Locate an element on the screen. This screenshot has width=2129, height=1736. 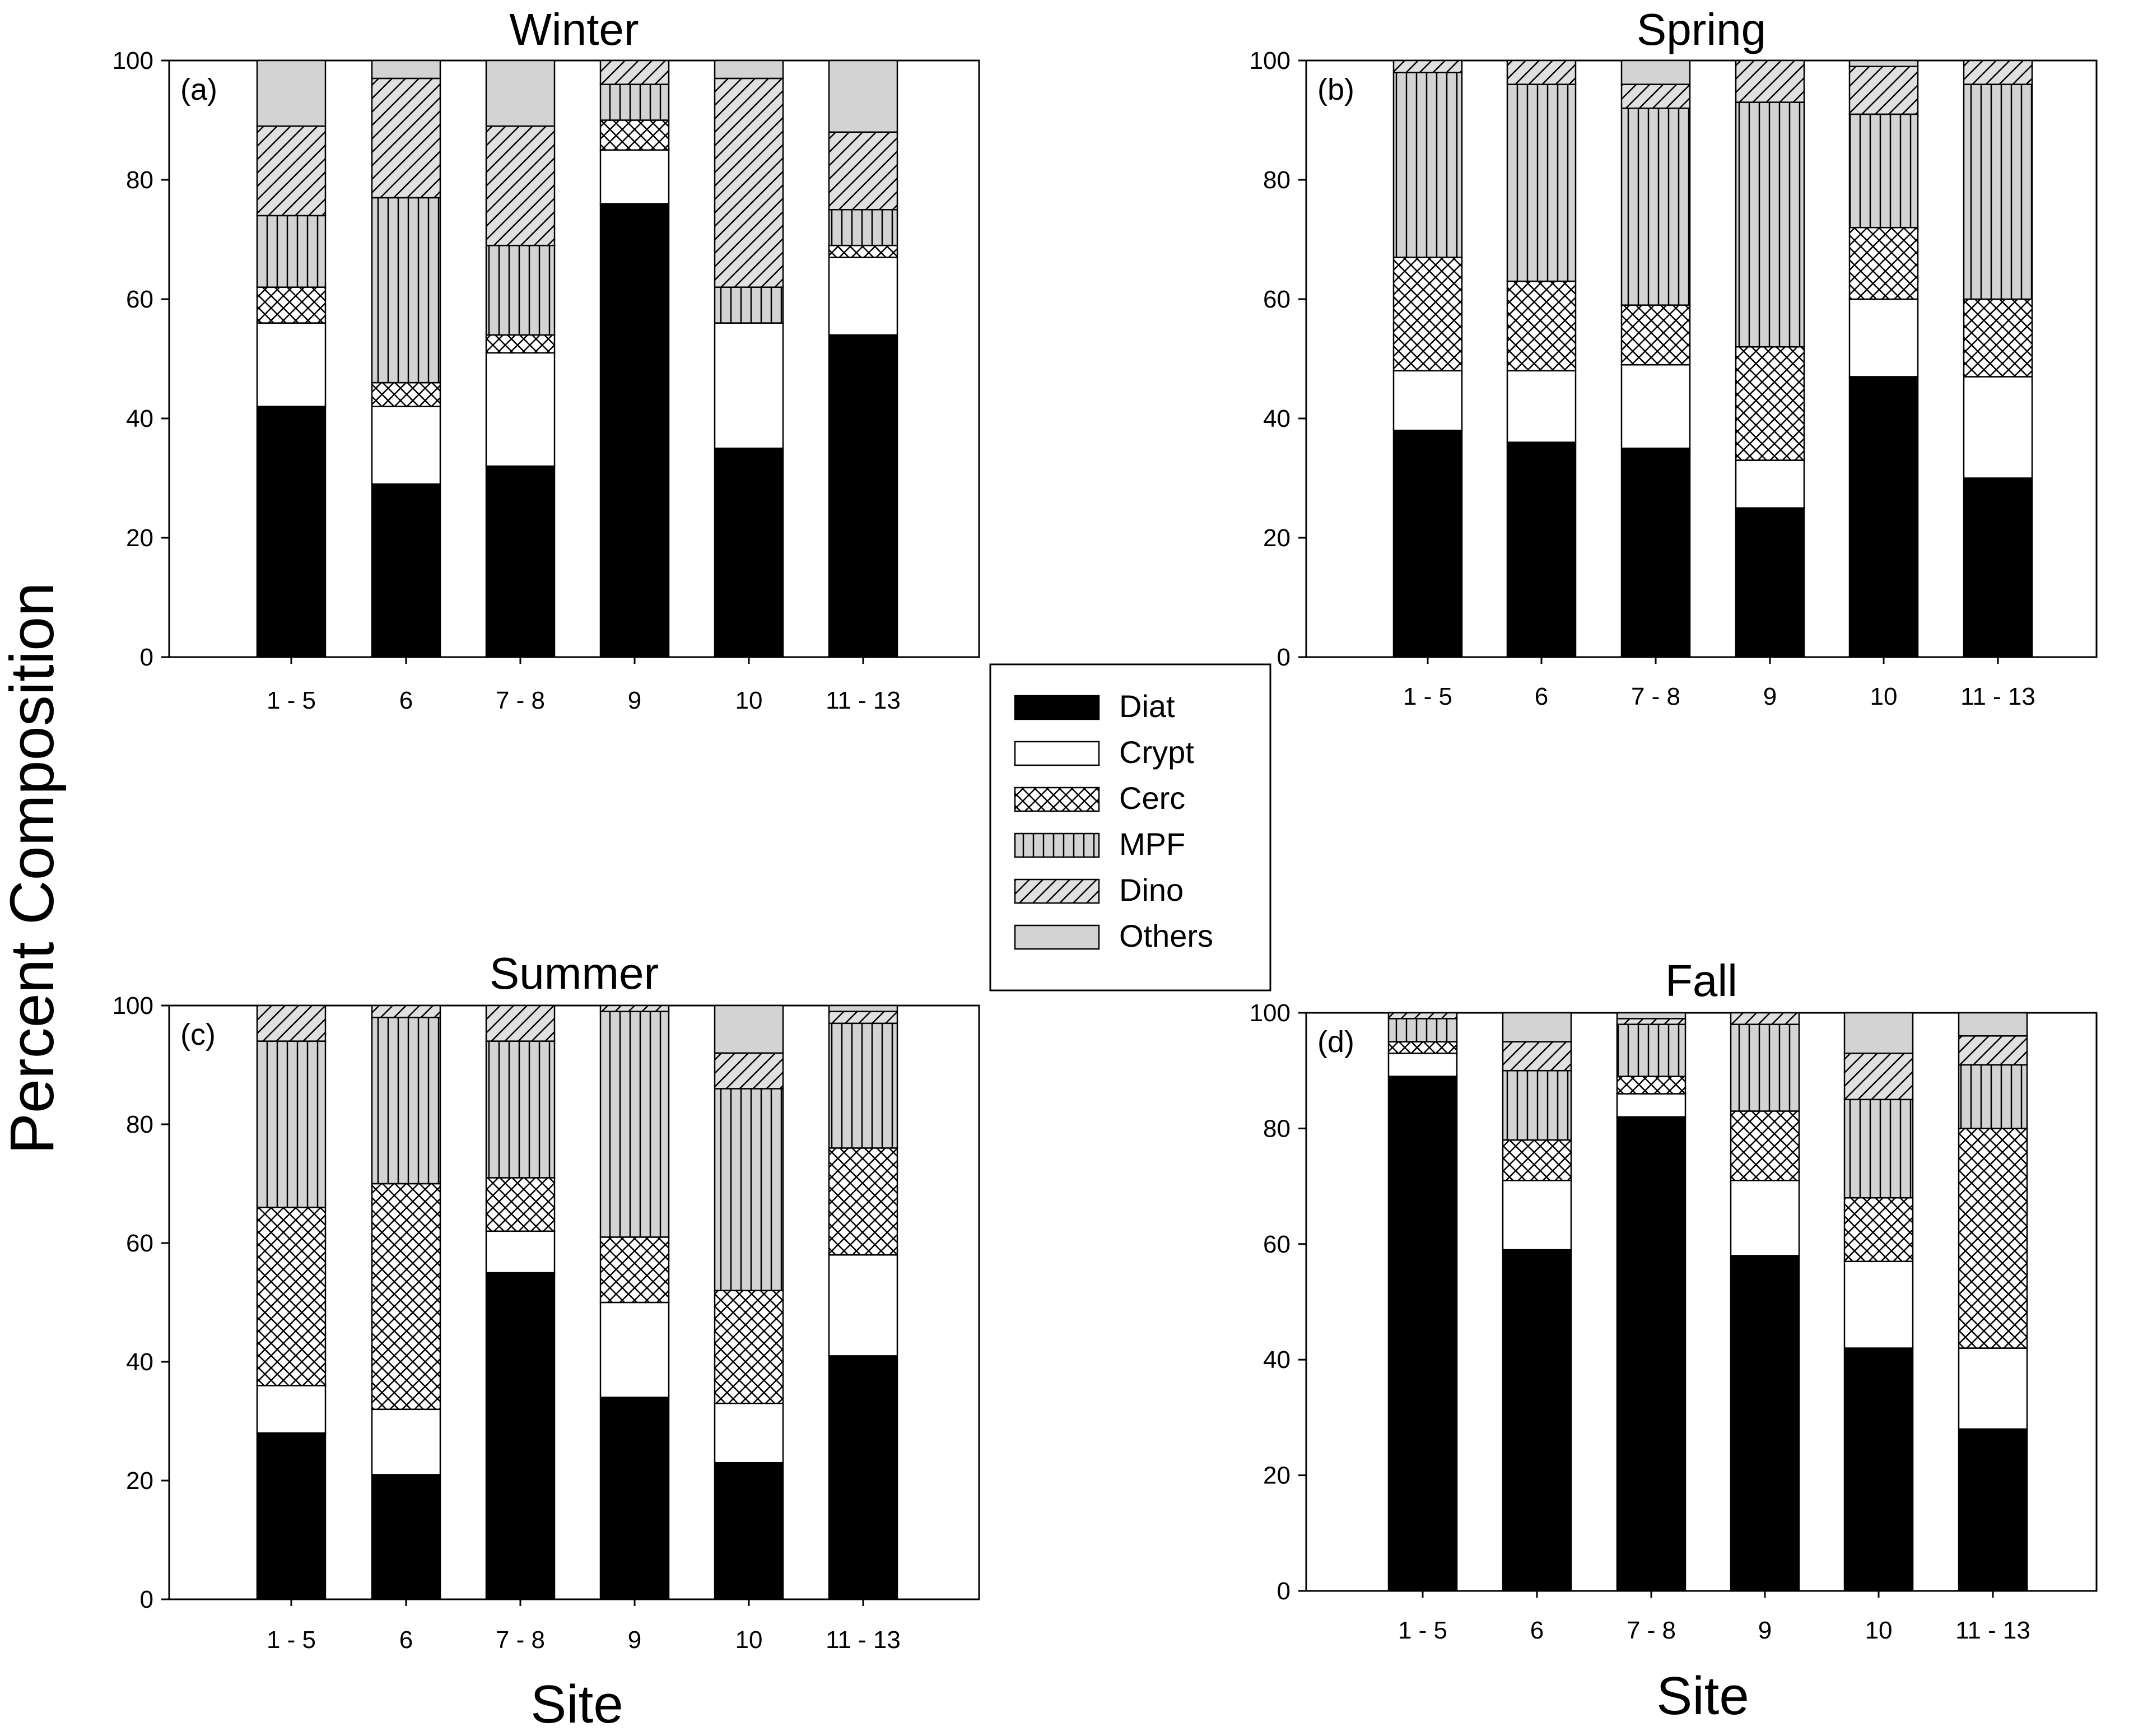
panel-title: Fall is located at coordinates (1701, 981).